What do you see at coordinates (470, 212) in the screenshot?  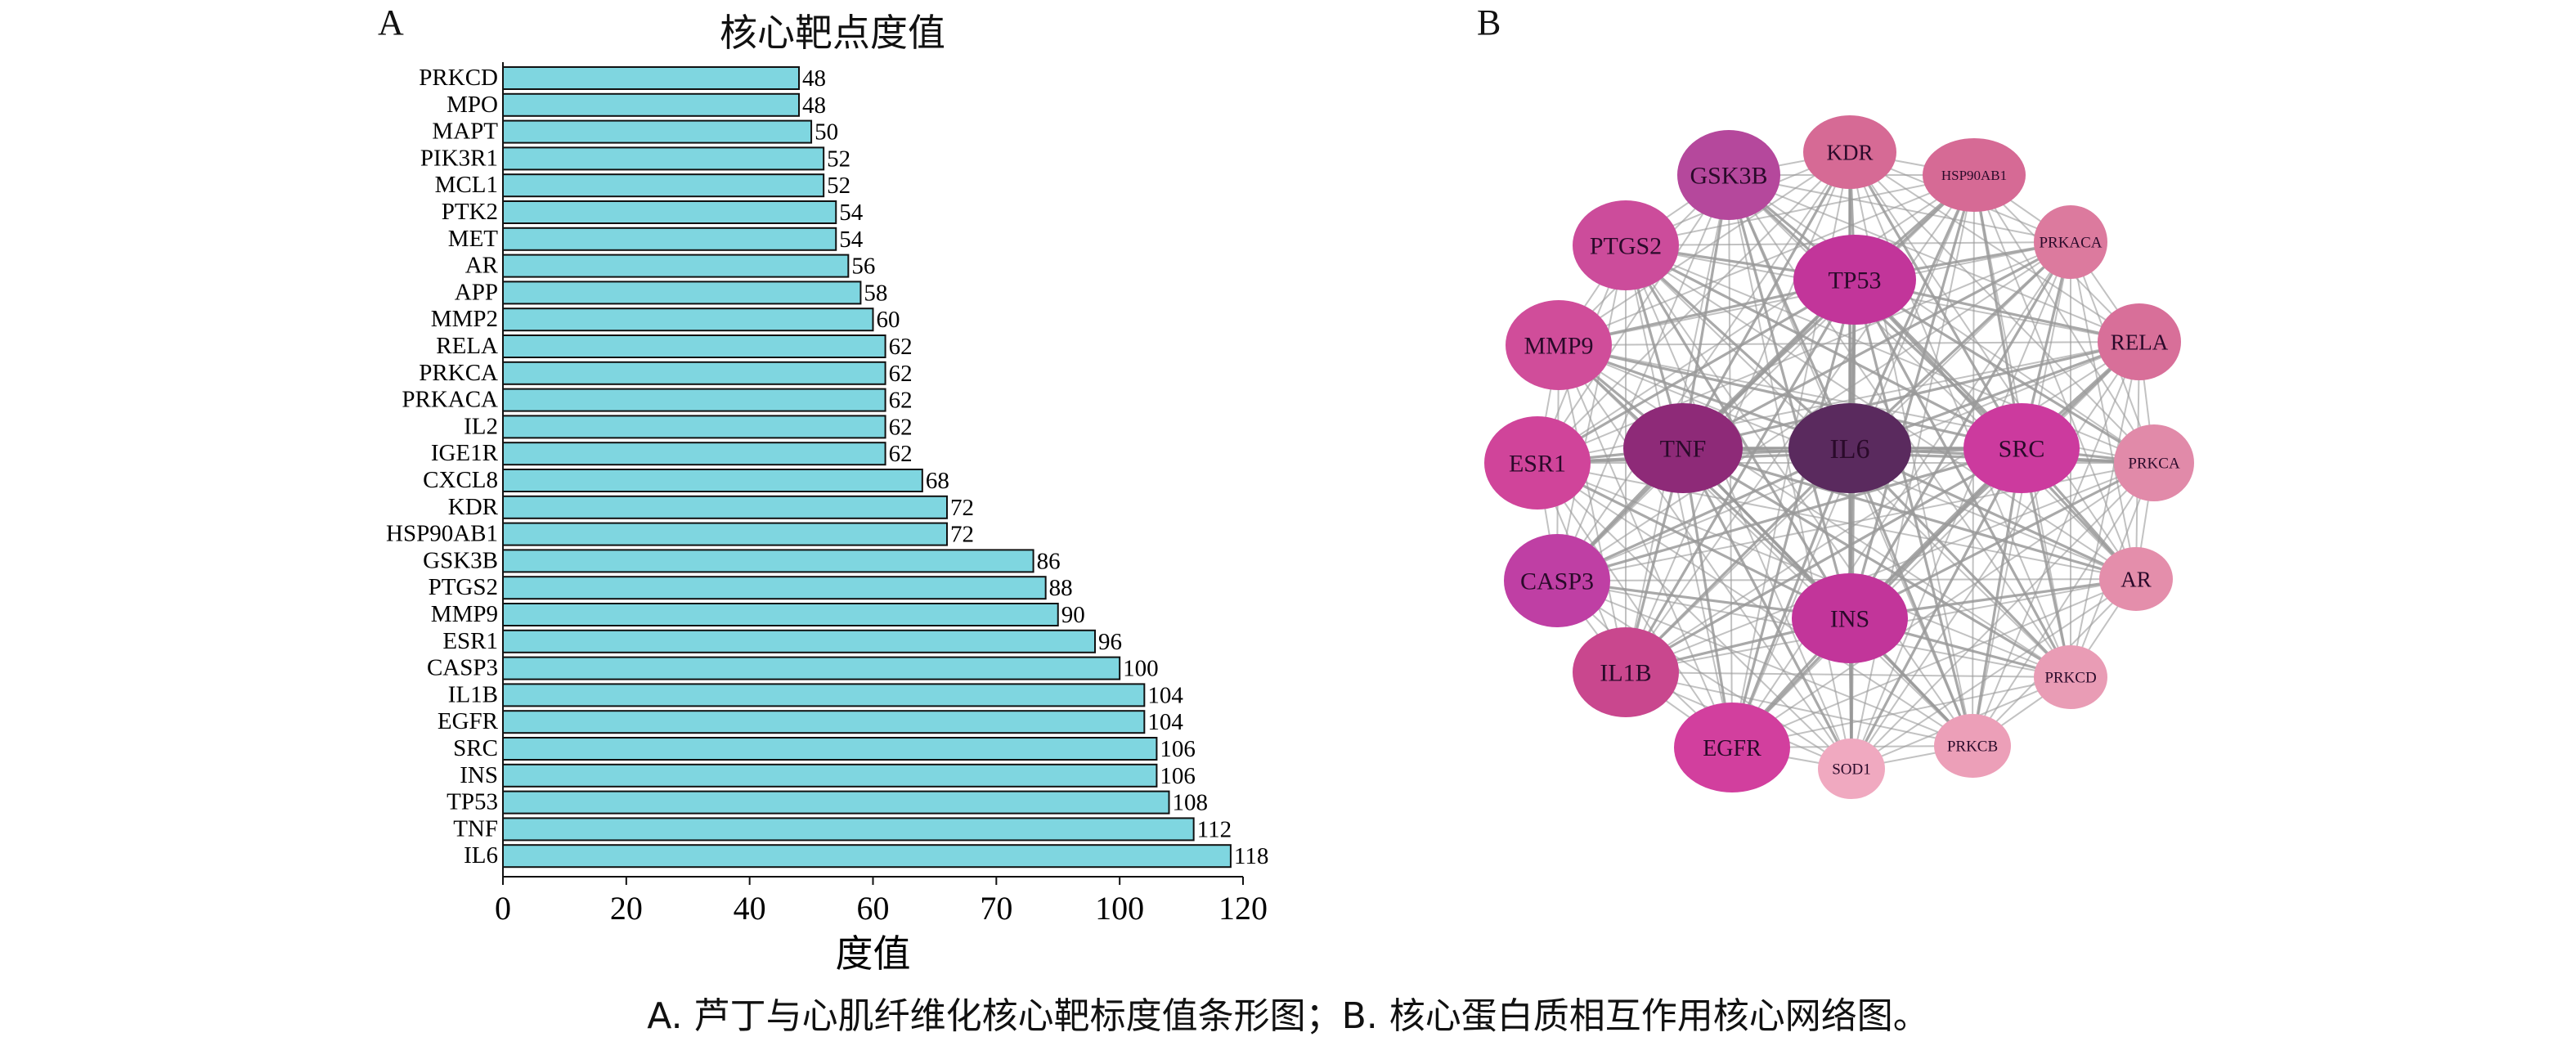 I see `category-label: PTK2` at bounding box center [470, 212].